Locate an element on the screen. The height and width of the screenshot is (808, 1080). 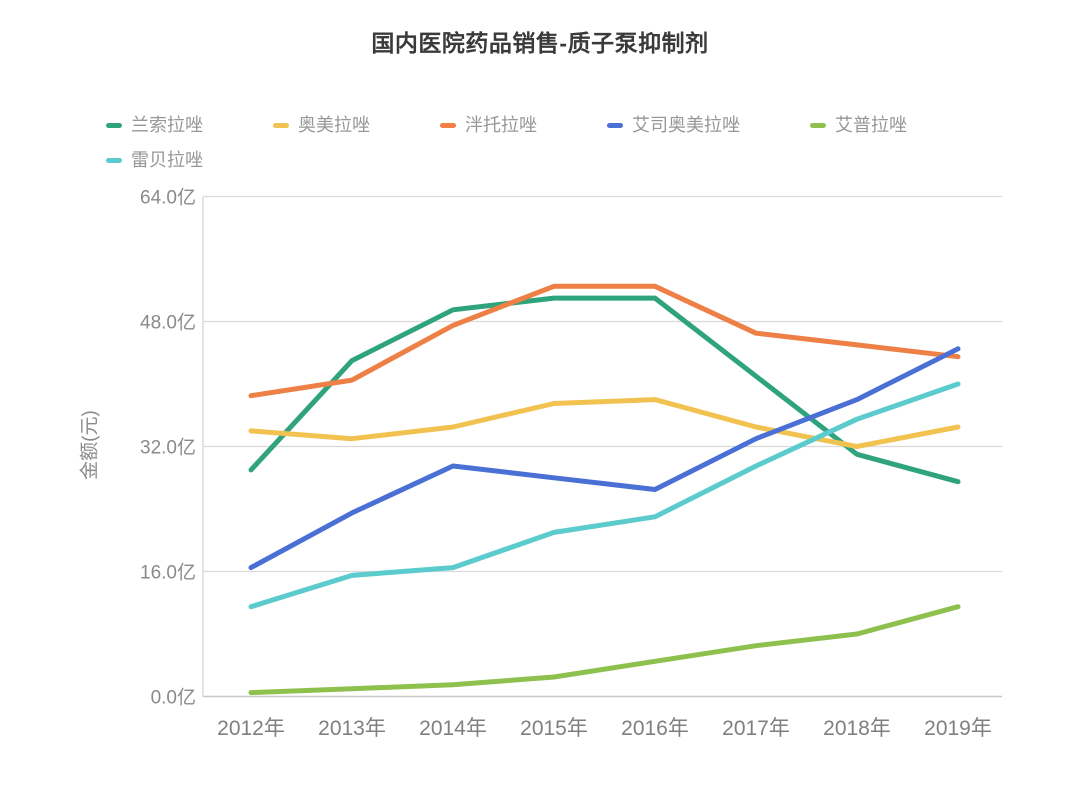
x-tick-label: 2014年 is located at coordinates (453, 728).